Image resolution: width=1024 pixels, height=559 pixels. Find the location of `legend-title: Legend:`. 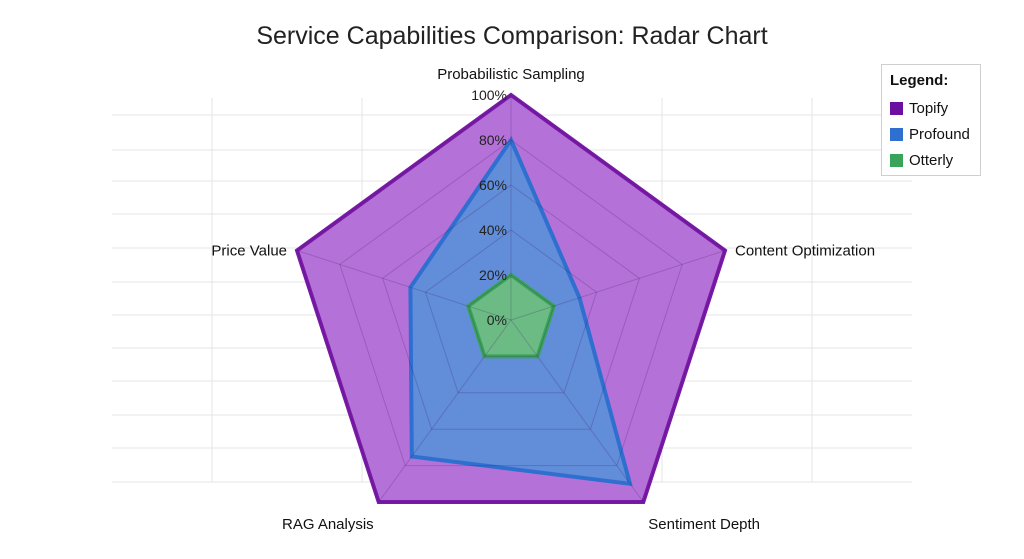

legend-title: Legend: is located at coordinates (919, 80).